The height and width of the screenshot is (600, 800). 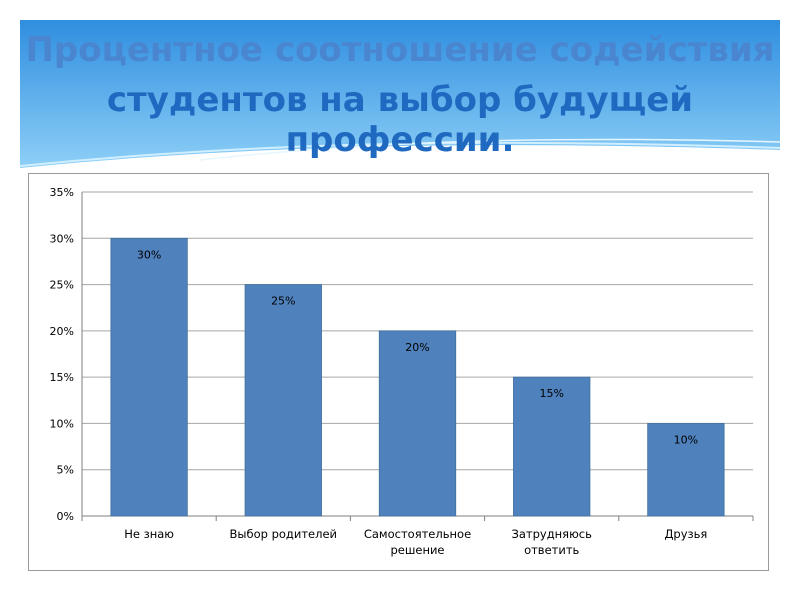 What do you see at coordinates (62, 423) in the screenshot?
I see `y-tick-label: 10%` at bounding box center [62, 423].